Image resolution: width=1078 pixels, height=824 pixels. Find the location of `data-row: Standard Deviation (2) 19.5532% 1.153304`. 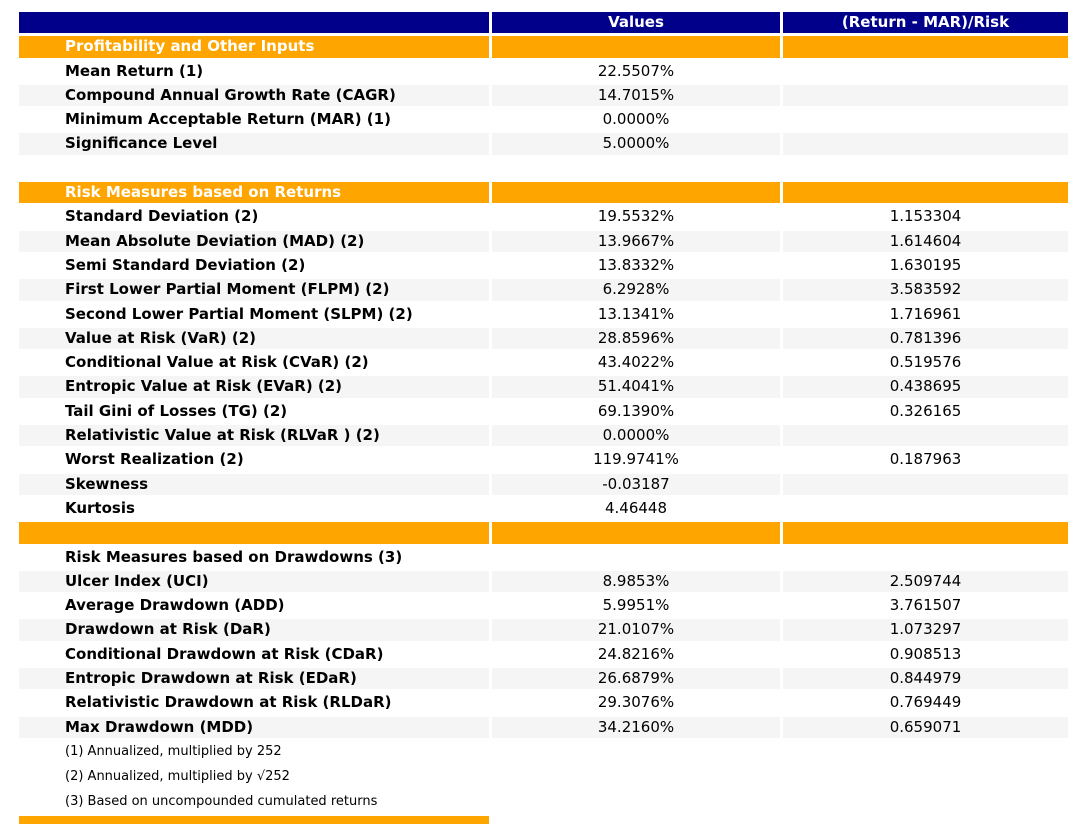

data-row: Standard Deviation (2) 19.5532% 1.153304 is located at coordinates (543, 216).